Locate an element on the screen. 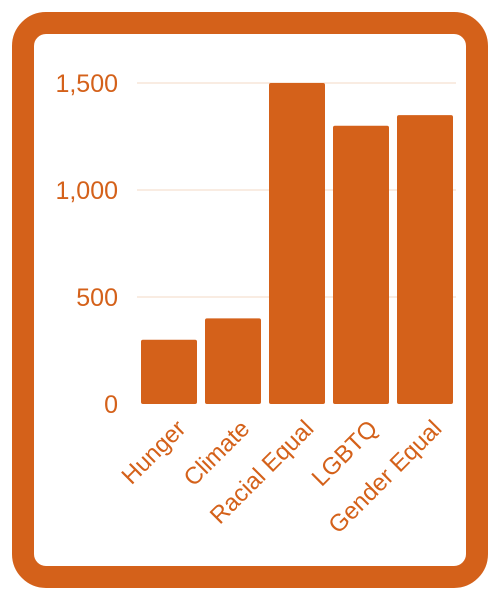 The image size is (500, 600). y-tick-label: 1,000 is located at coordinates (86, 191).